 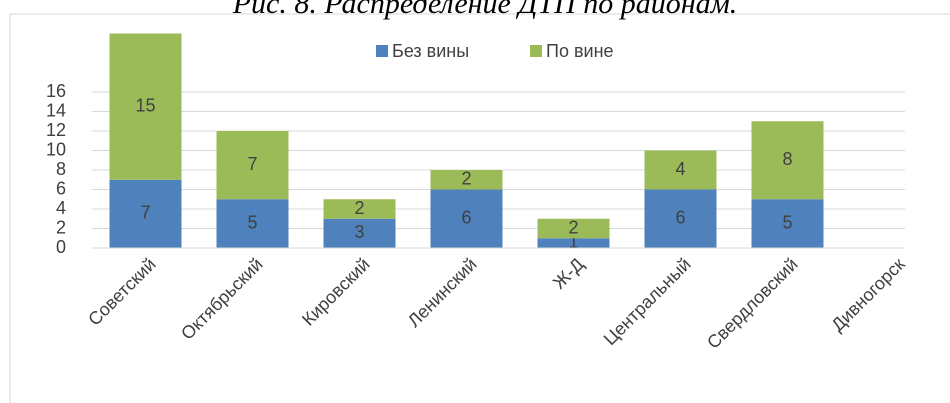 What do you see at coordinates (56, 130) in the screenshot?
I see `y-tick-label: 12` at bounding box center [56, 130].